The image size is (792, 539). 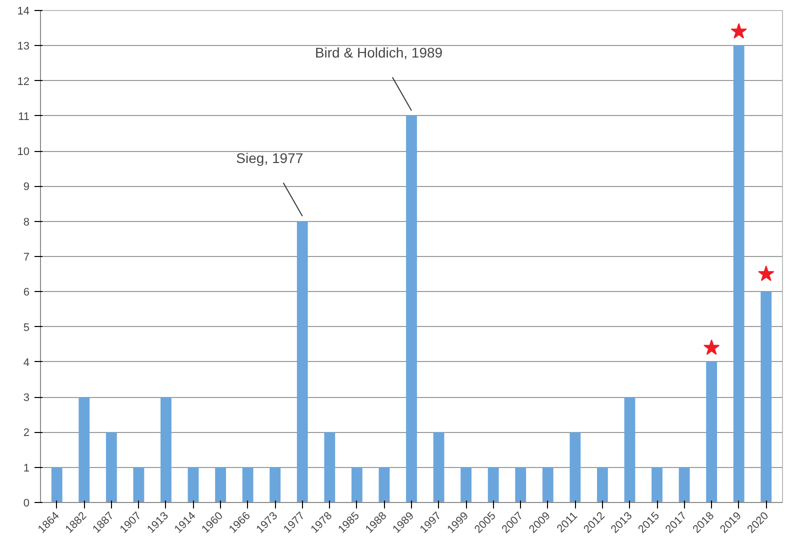 What do you see at coordinates (23, 46) in the screenshot?
I see `y-tick-label: 13` at bounding box center [23, 46].